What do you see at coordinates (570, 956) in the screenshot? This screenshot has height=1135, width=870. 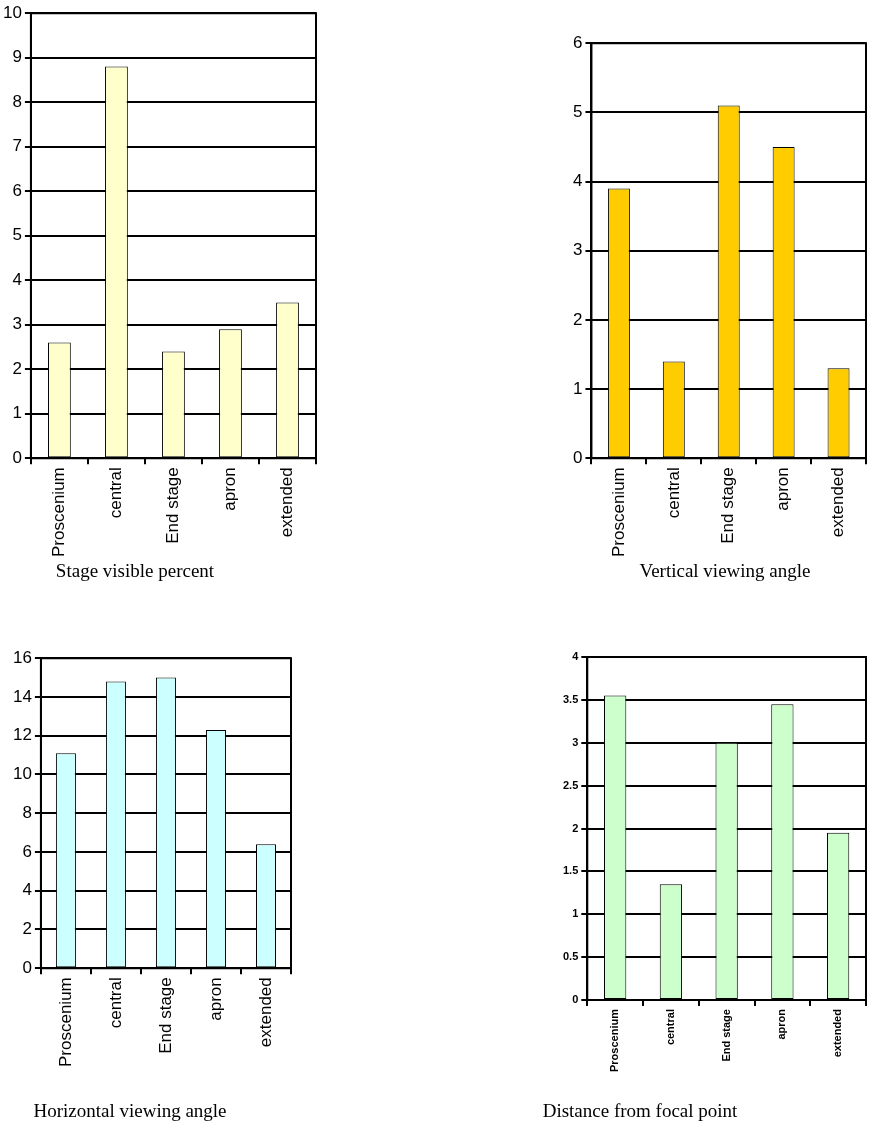 I see `y-tick-label: 0.5` at bounding box center [570, 956].